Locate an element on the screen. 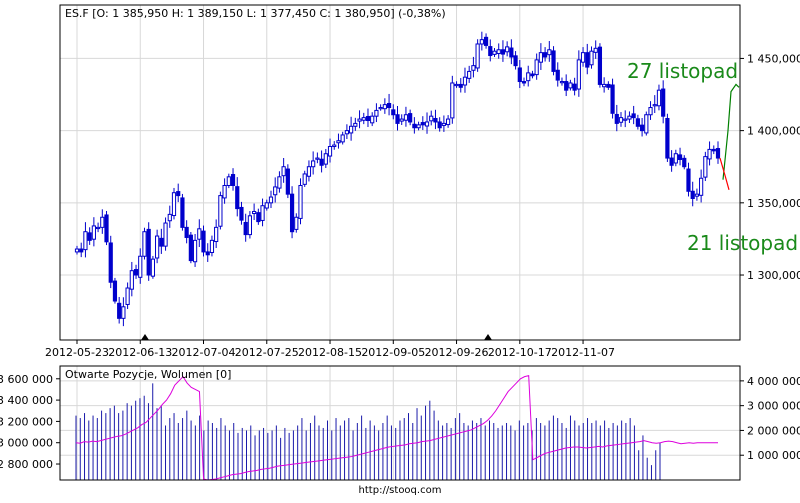 Image resolution: width=800 pixels, height=503 pixels. price-y-tick-label: 1 300,000 is located at coordinates (773, 275).